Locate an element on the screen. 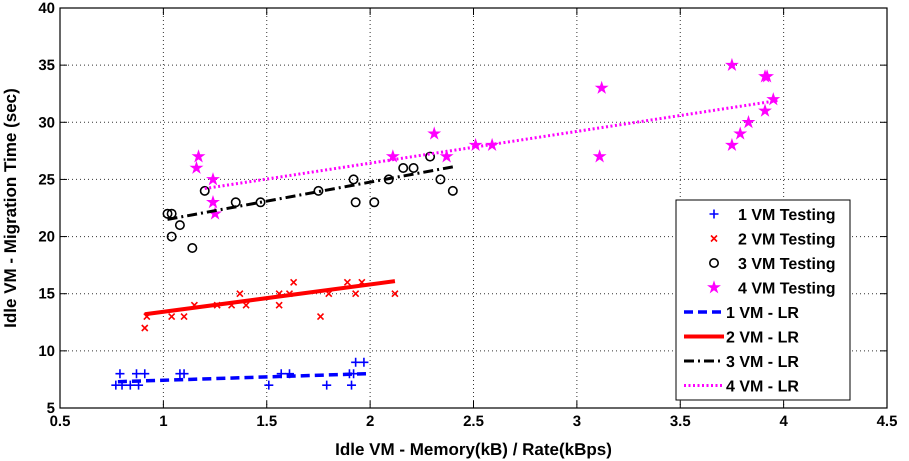 Image resolution: width=909 pixels, height=461 pixels. x-tick-label: 1 is located at coordinates (163, 421).